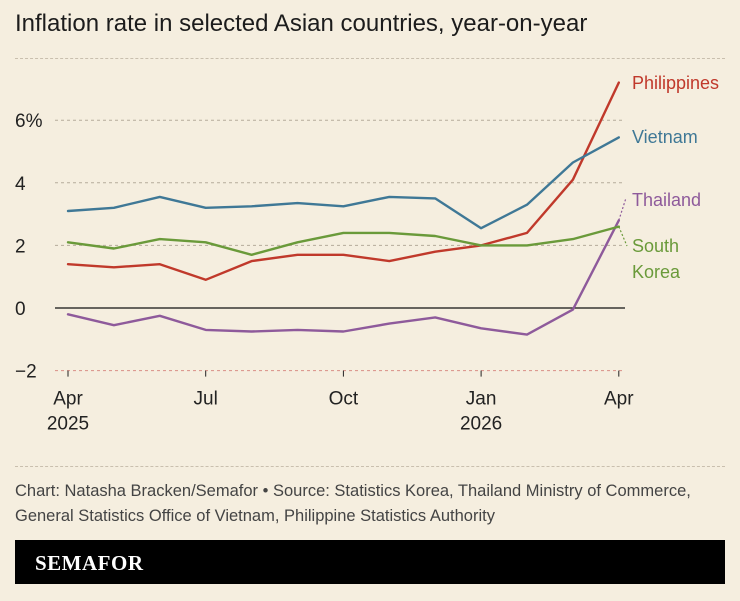 This screenshot has width=740, height=601. Describe the element at coordinates (370, 466) in the screenshot. I see `bottom-divider` at that location.